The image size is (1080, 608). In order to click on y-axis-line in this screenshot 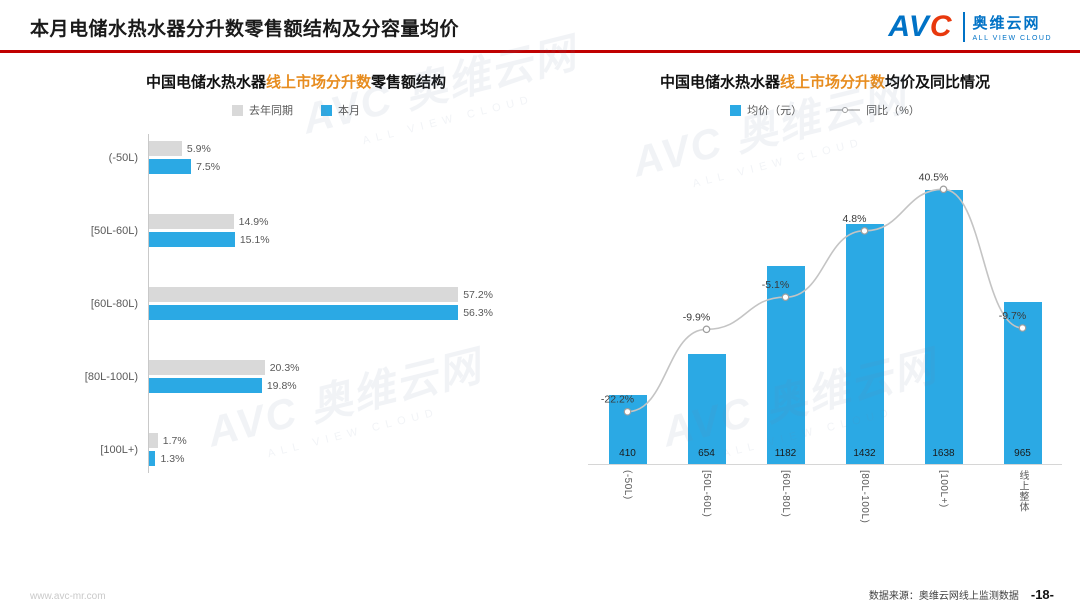, I will do `click(148, 303)`.